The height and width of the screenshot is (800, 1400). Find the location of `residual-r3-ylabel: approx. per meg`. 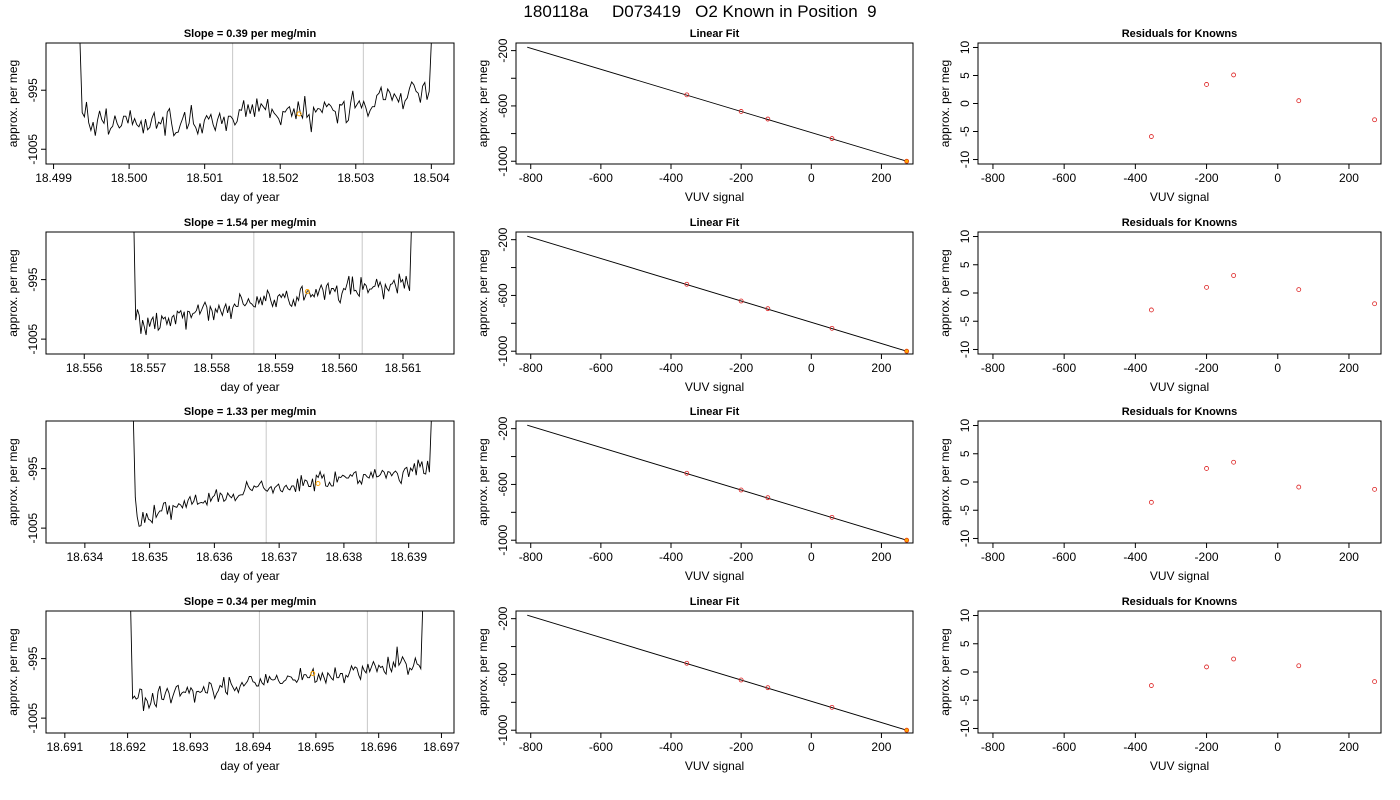

residual-r3-ylabel: approx. per meg is located at coordinates (945, 671).